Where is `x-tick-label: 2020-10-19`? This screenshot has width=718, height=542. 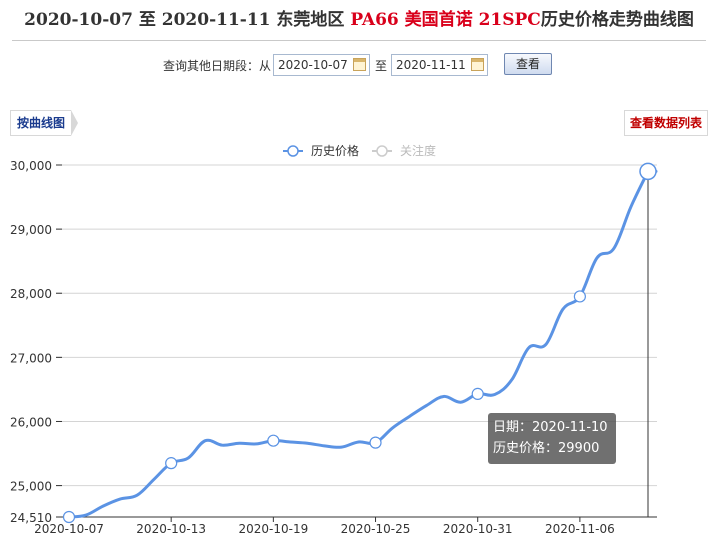 x-tick-label: 2020-10-19 is located at coordinates (273, 529).